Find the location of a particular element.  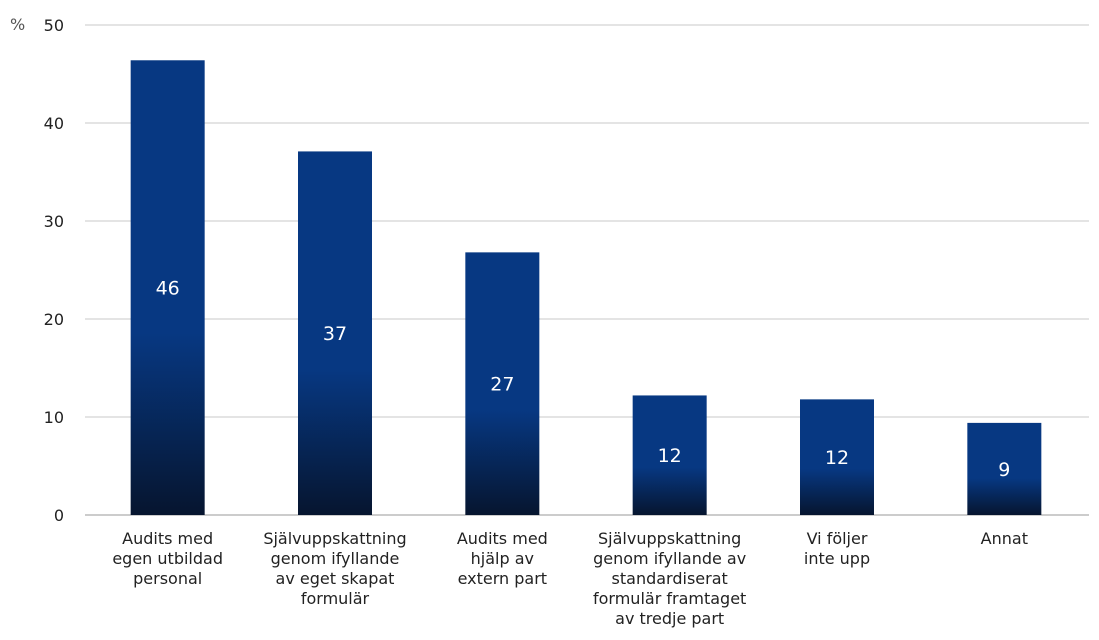

y-tick-label: 0 is located at coordinates (59, 515).